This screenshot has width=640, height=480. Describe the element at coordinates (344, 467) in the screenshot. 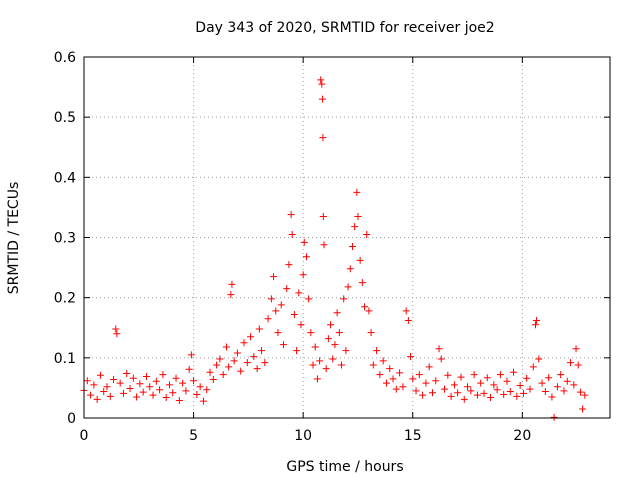

I see `x-axis-label: GPS time / hours` at that location.